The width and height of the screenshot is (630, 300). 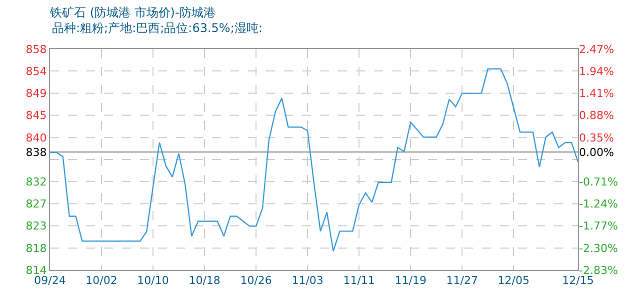 What do you see at coordinates (359, 281) in the screenshot?
I see `x-tick-label: 11/11` at bounding box center [359, 281].